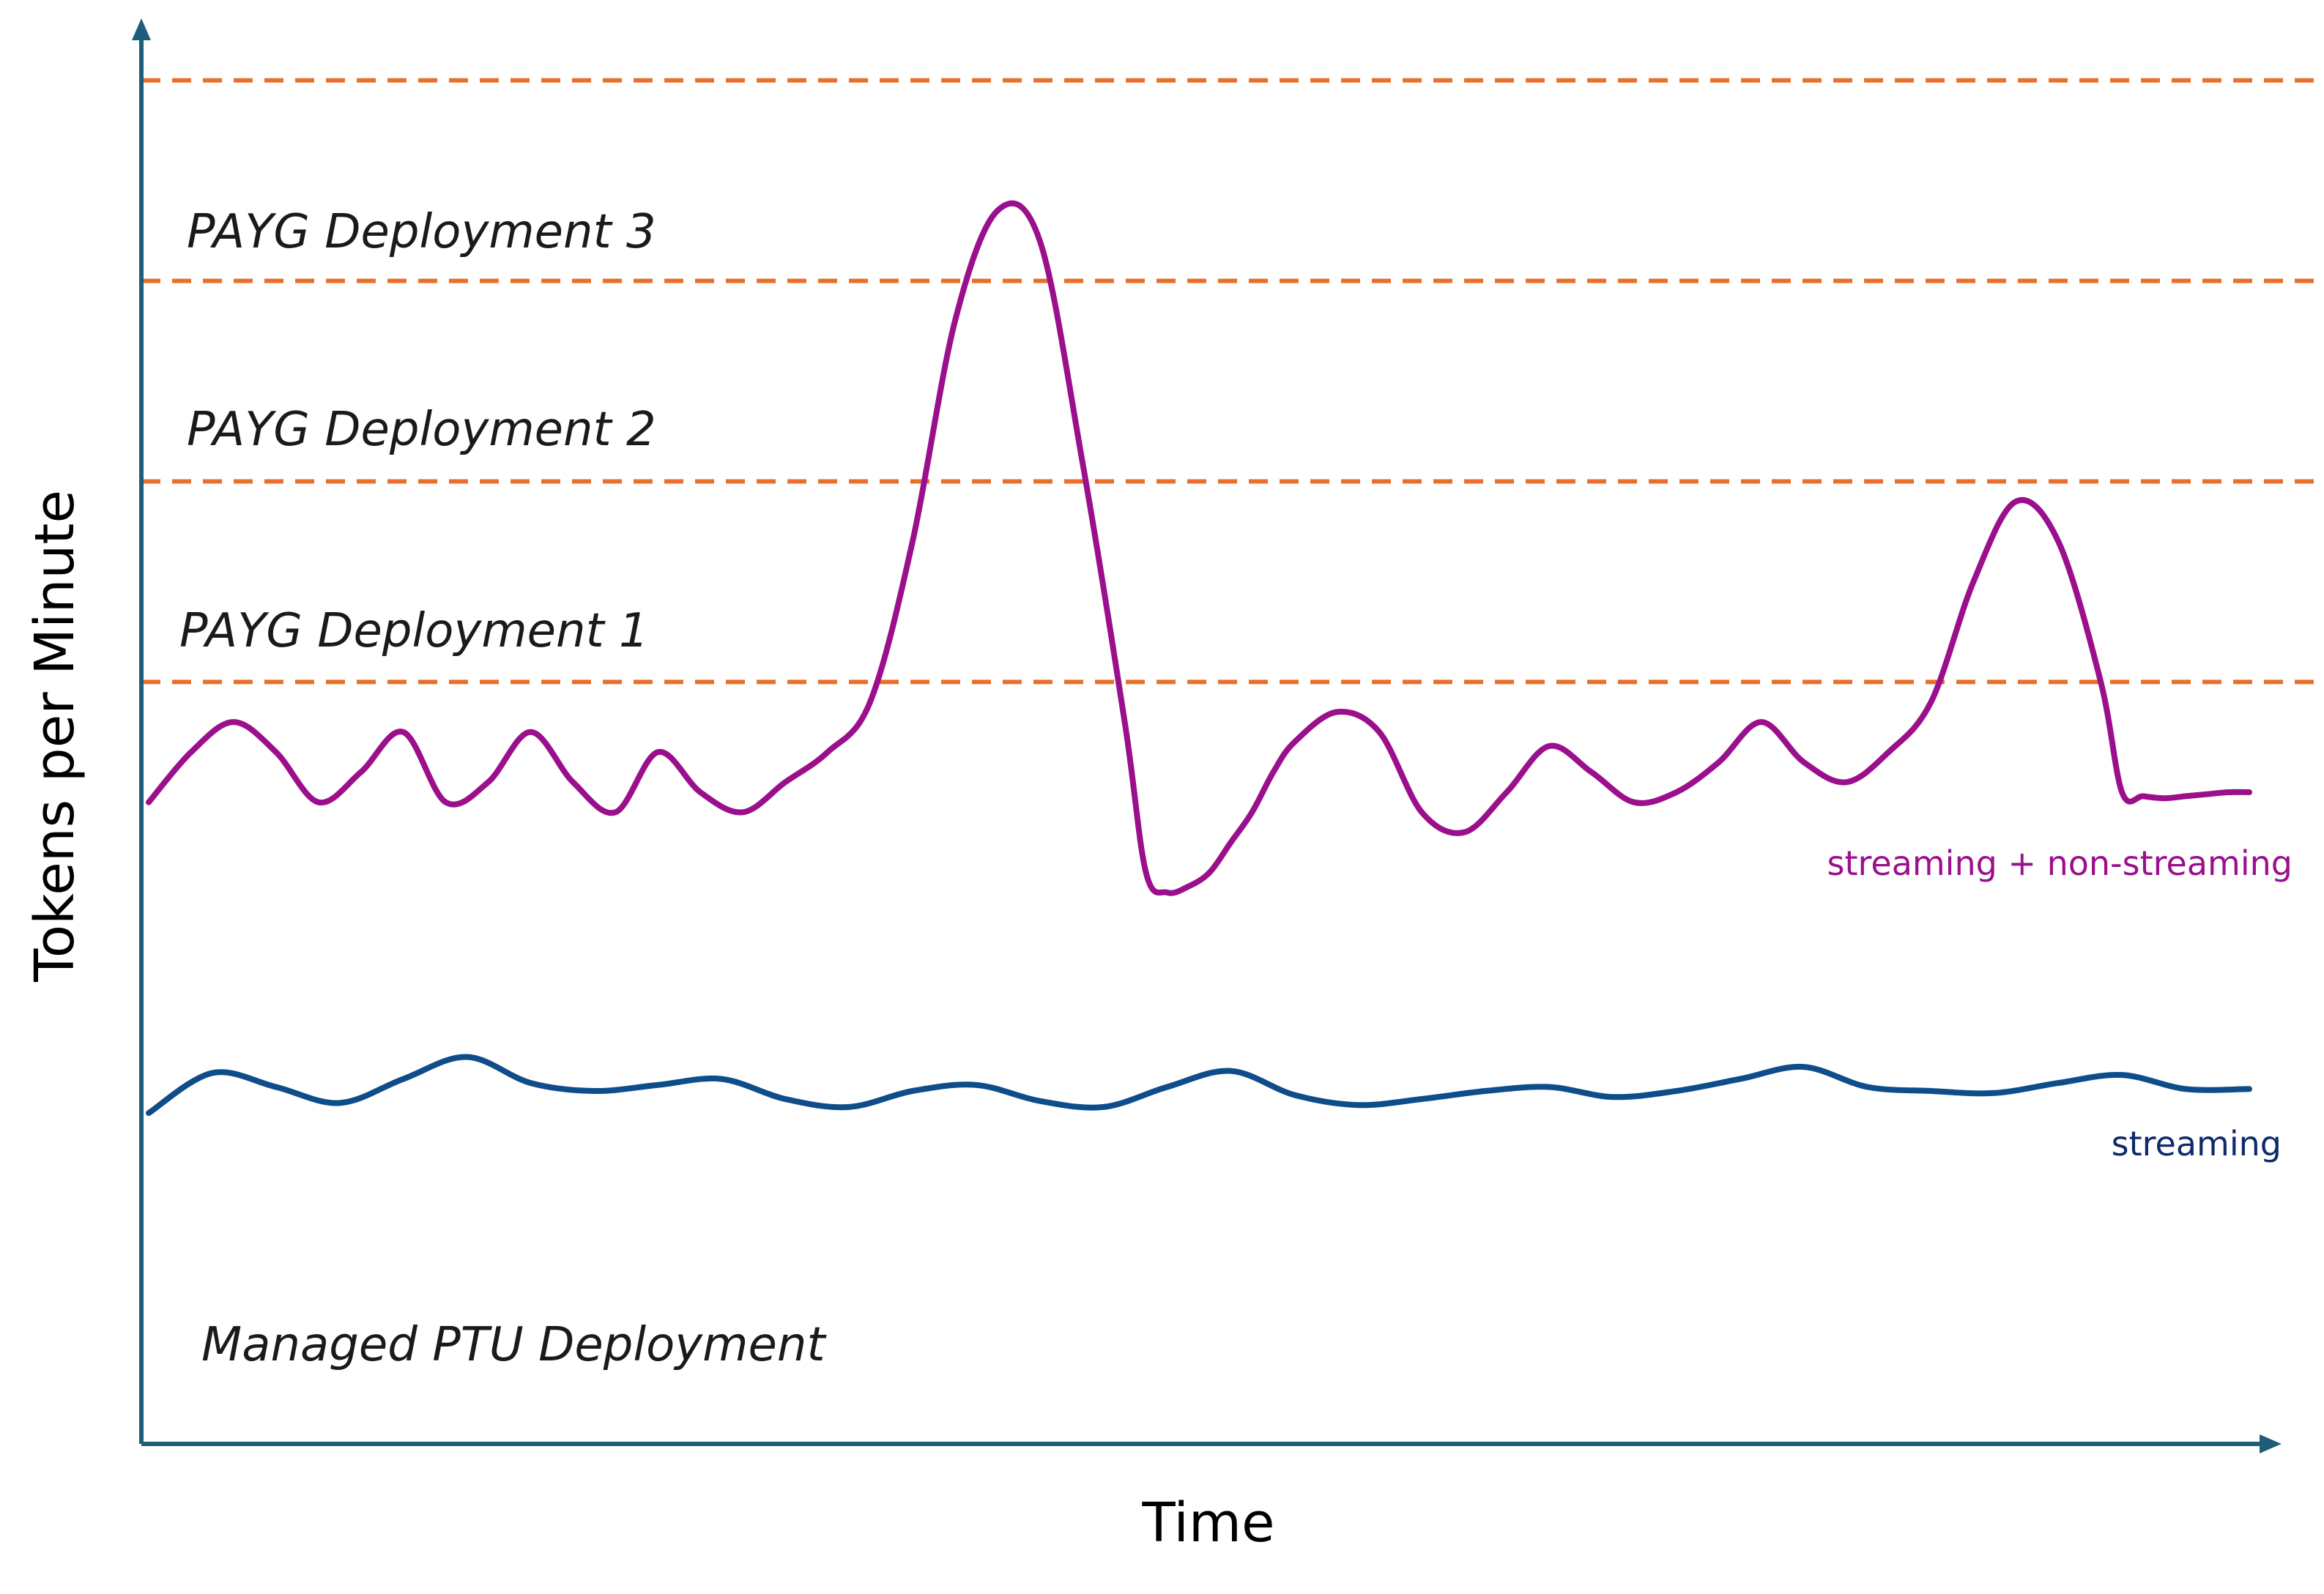  What do you see at coordinates (54, 736) in the screenshot?
I see `y-axis-title: Tokens per Minute` at bounding box center [54, 736].